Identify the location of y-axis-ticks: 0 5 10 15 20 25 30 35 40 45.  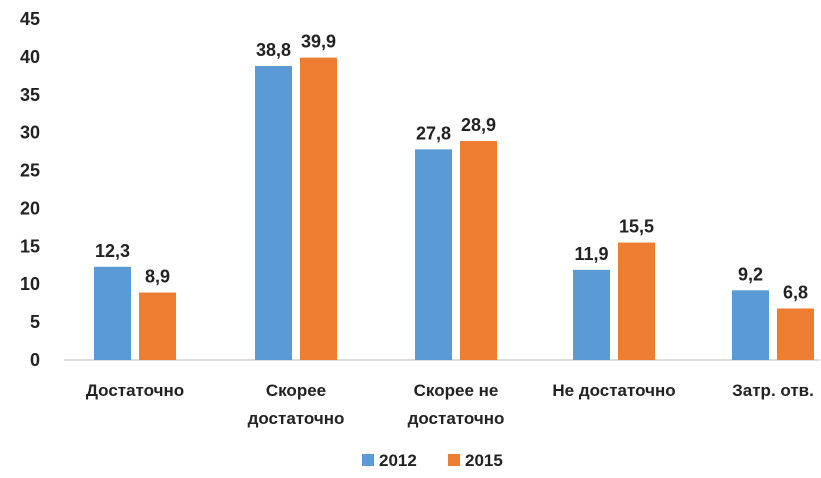
(30, 189).